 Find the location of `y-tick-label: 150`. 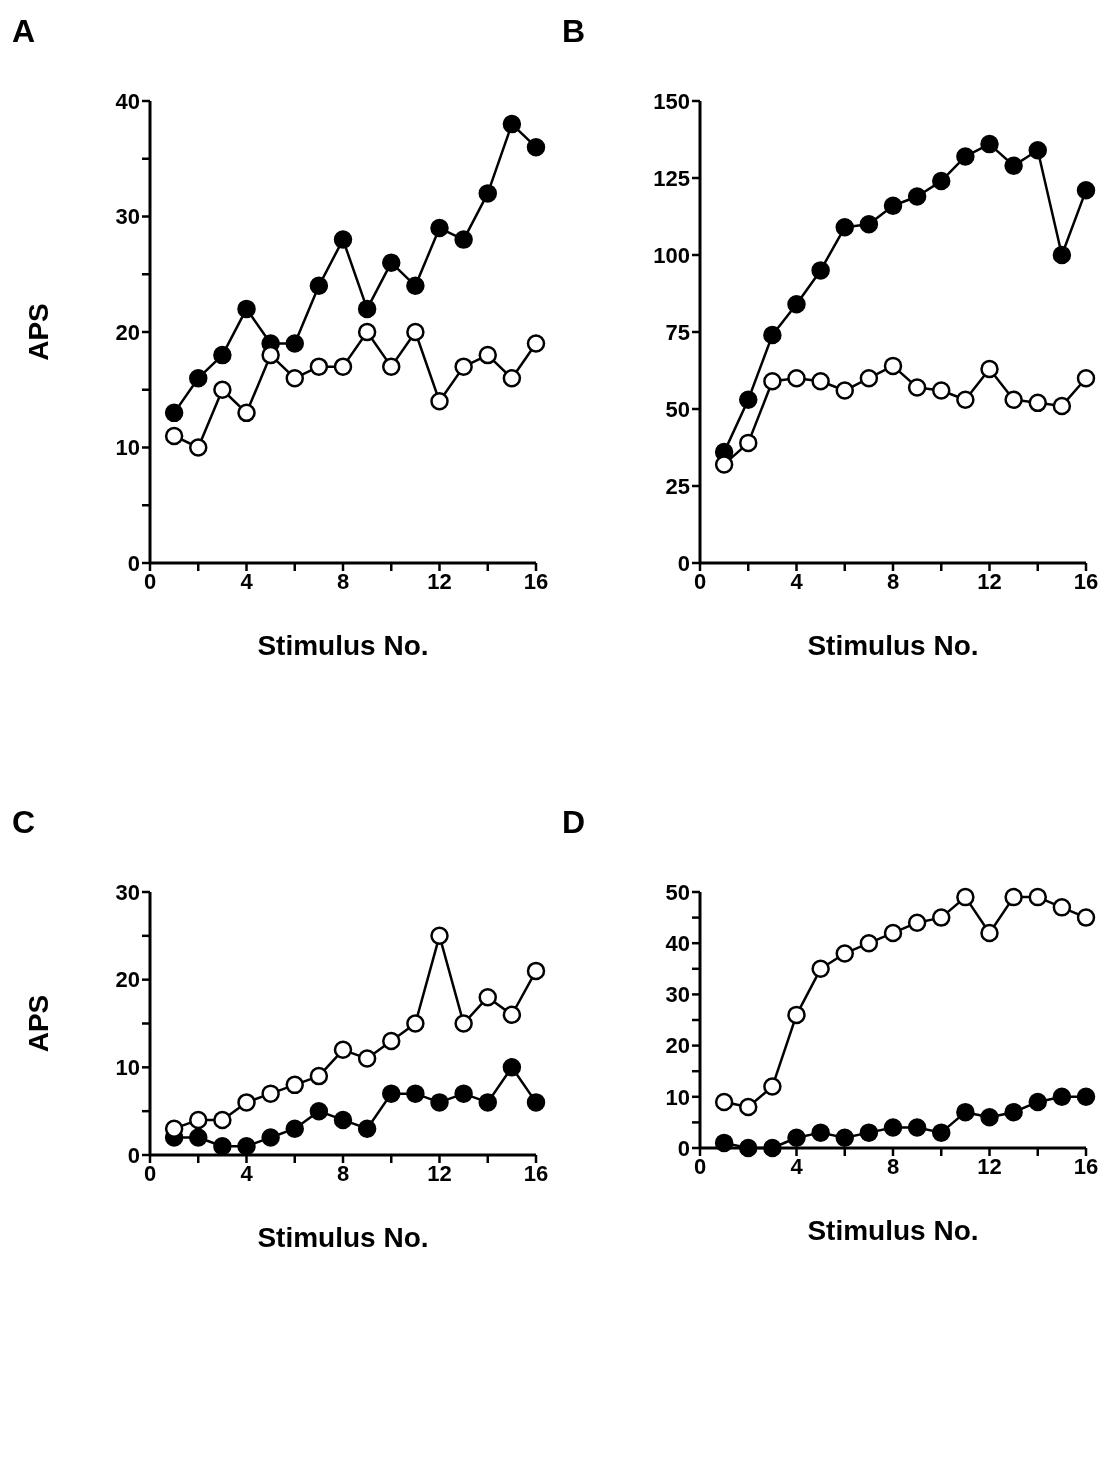

y-tick-label: 150 is located at coordinates (671, 101).